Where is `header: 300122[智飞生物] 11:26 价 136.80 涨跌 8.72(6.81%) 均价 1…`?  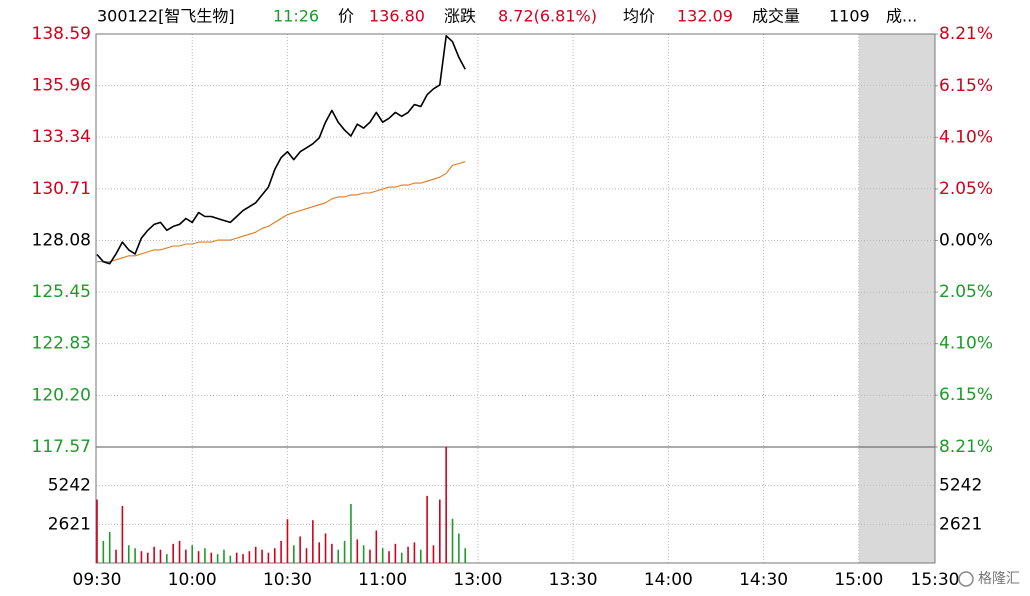 header: 300122[智飞生物] 11:26 价 136.80 涨跌 8.72(6.81%) 均价 1… is located at coordinates (507, 16).